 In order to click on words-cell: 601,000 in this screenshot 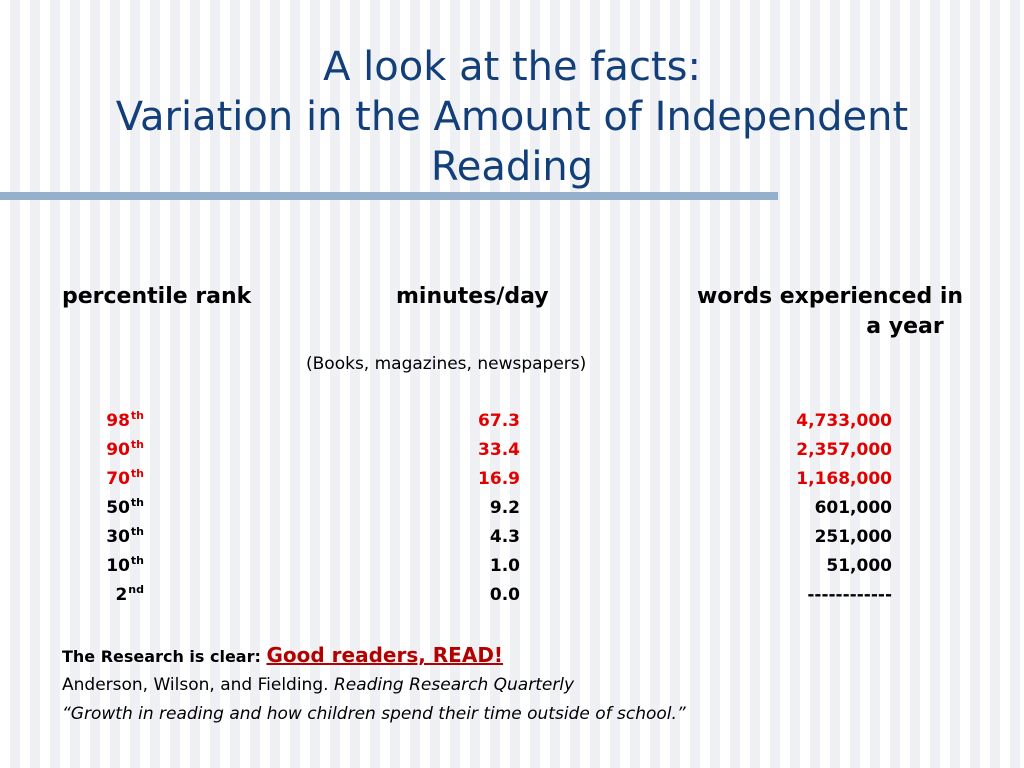, I will do `click(853, 508)`.